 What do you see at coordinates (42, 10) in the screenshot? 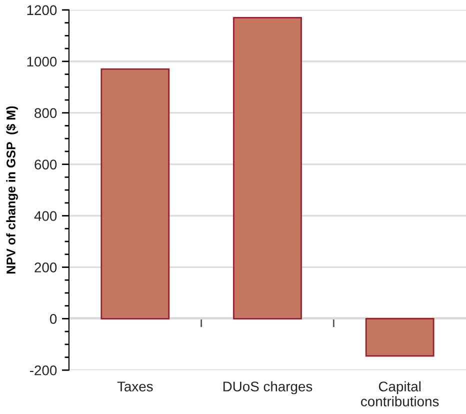
I see `y-tick-label: 1200` at bounding box center [42, 10].